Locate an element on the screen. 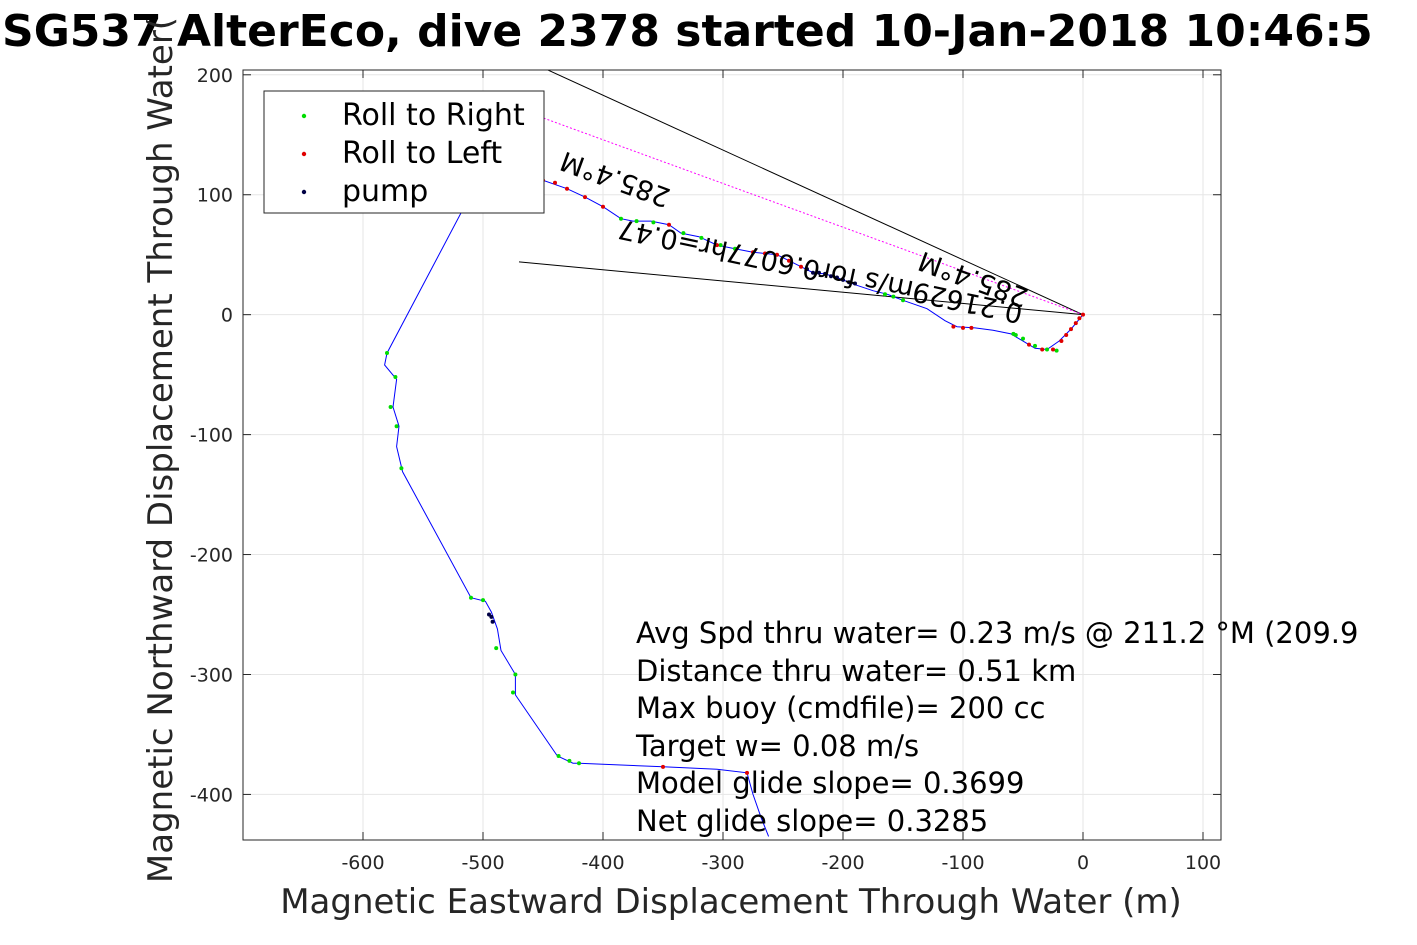 The width and height of the screenshot is (1417, 945). stat-model-glide: Model glide slope= 0.3699 is located at coordinates (830, 783).